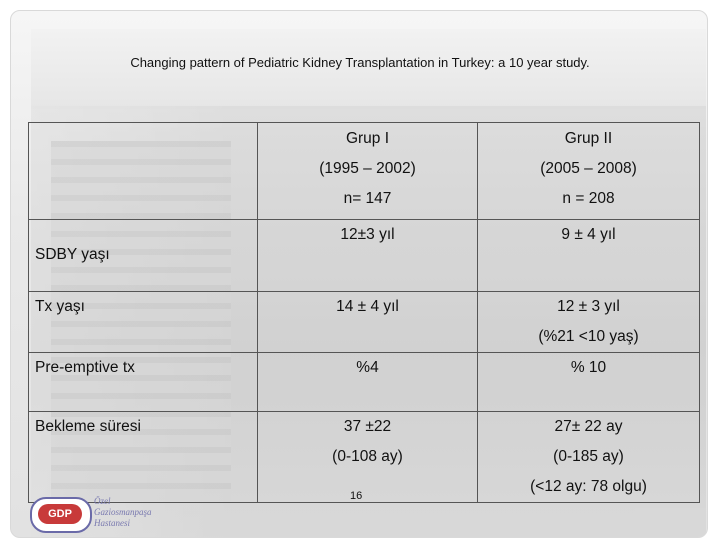 This screenshot has height=540, width=720. What do you see at coordinates (588, 322) in the screenshot?
I see `group-2-cell: 12 ± 3 yıl (%21 <10 yaş)` at bounding box center [588, 322].